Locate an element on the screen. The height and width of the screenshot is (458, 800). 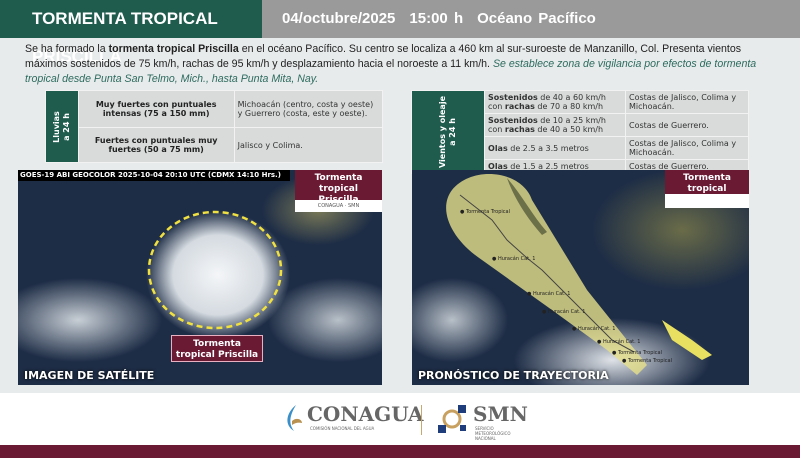
conagua-logo-icon is located at coordinates (294, 418).